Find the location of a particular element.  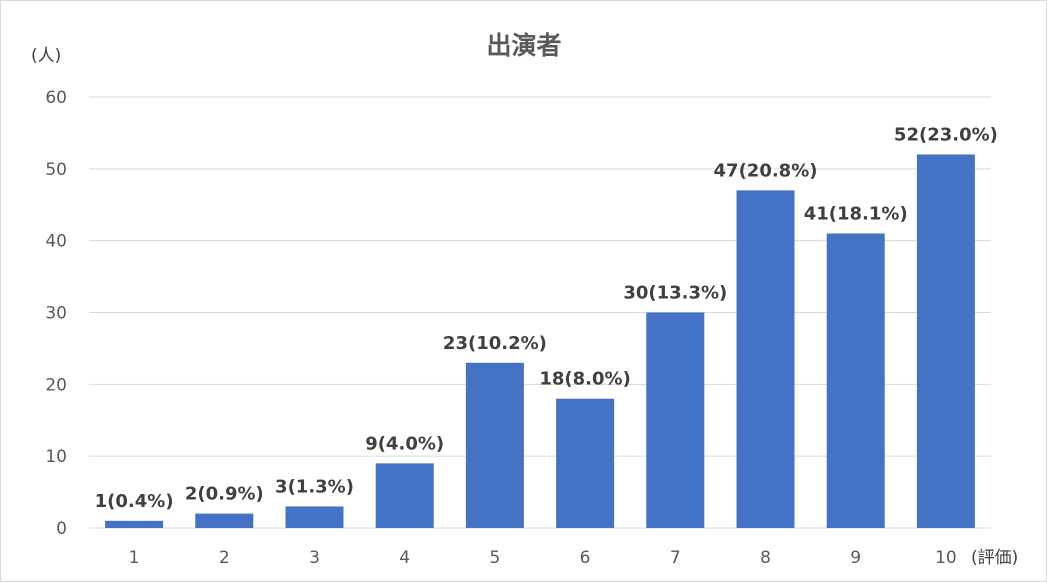

x-tick-label: 8 is located at coordinates (765, 558).